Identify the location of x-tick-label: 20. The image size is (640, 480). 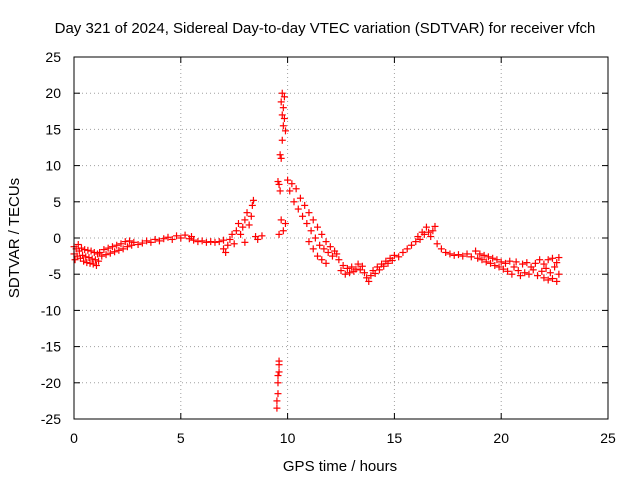
(501, 438).